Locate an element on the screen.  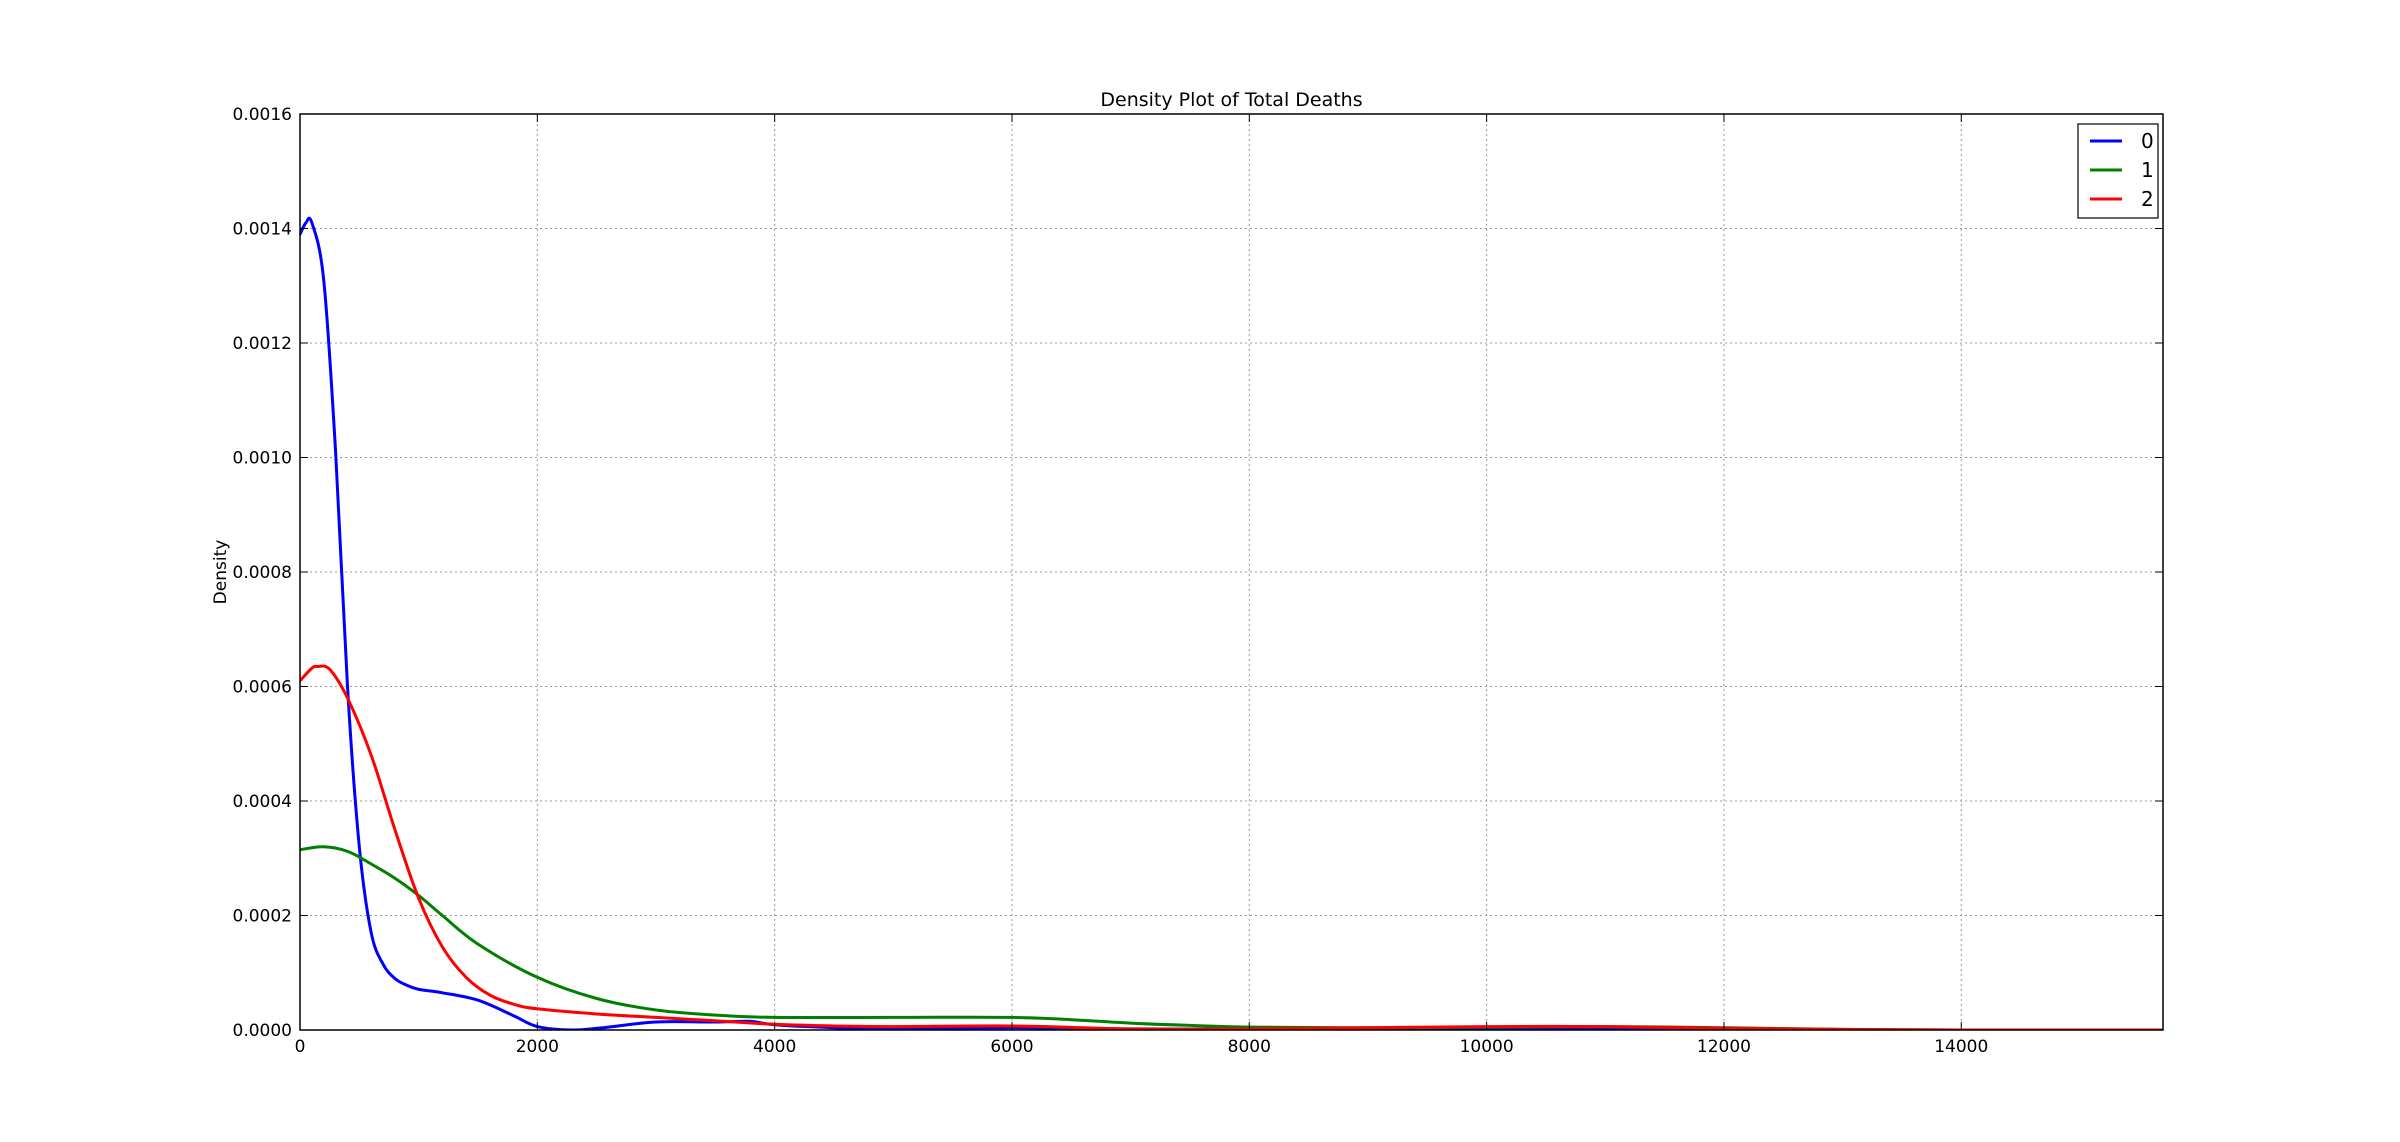
y-tick-label: 0.0010 is located at coordinates (262, 459).